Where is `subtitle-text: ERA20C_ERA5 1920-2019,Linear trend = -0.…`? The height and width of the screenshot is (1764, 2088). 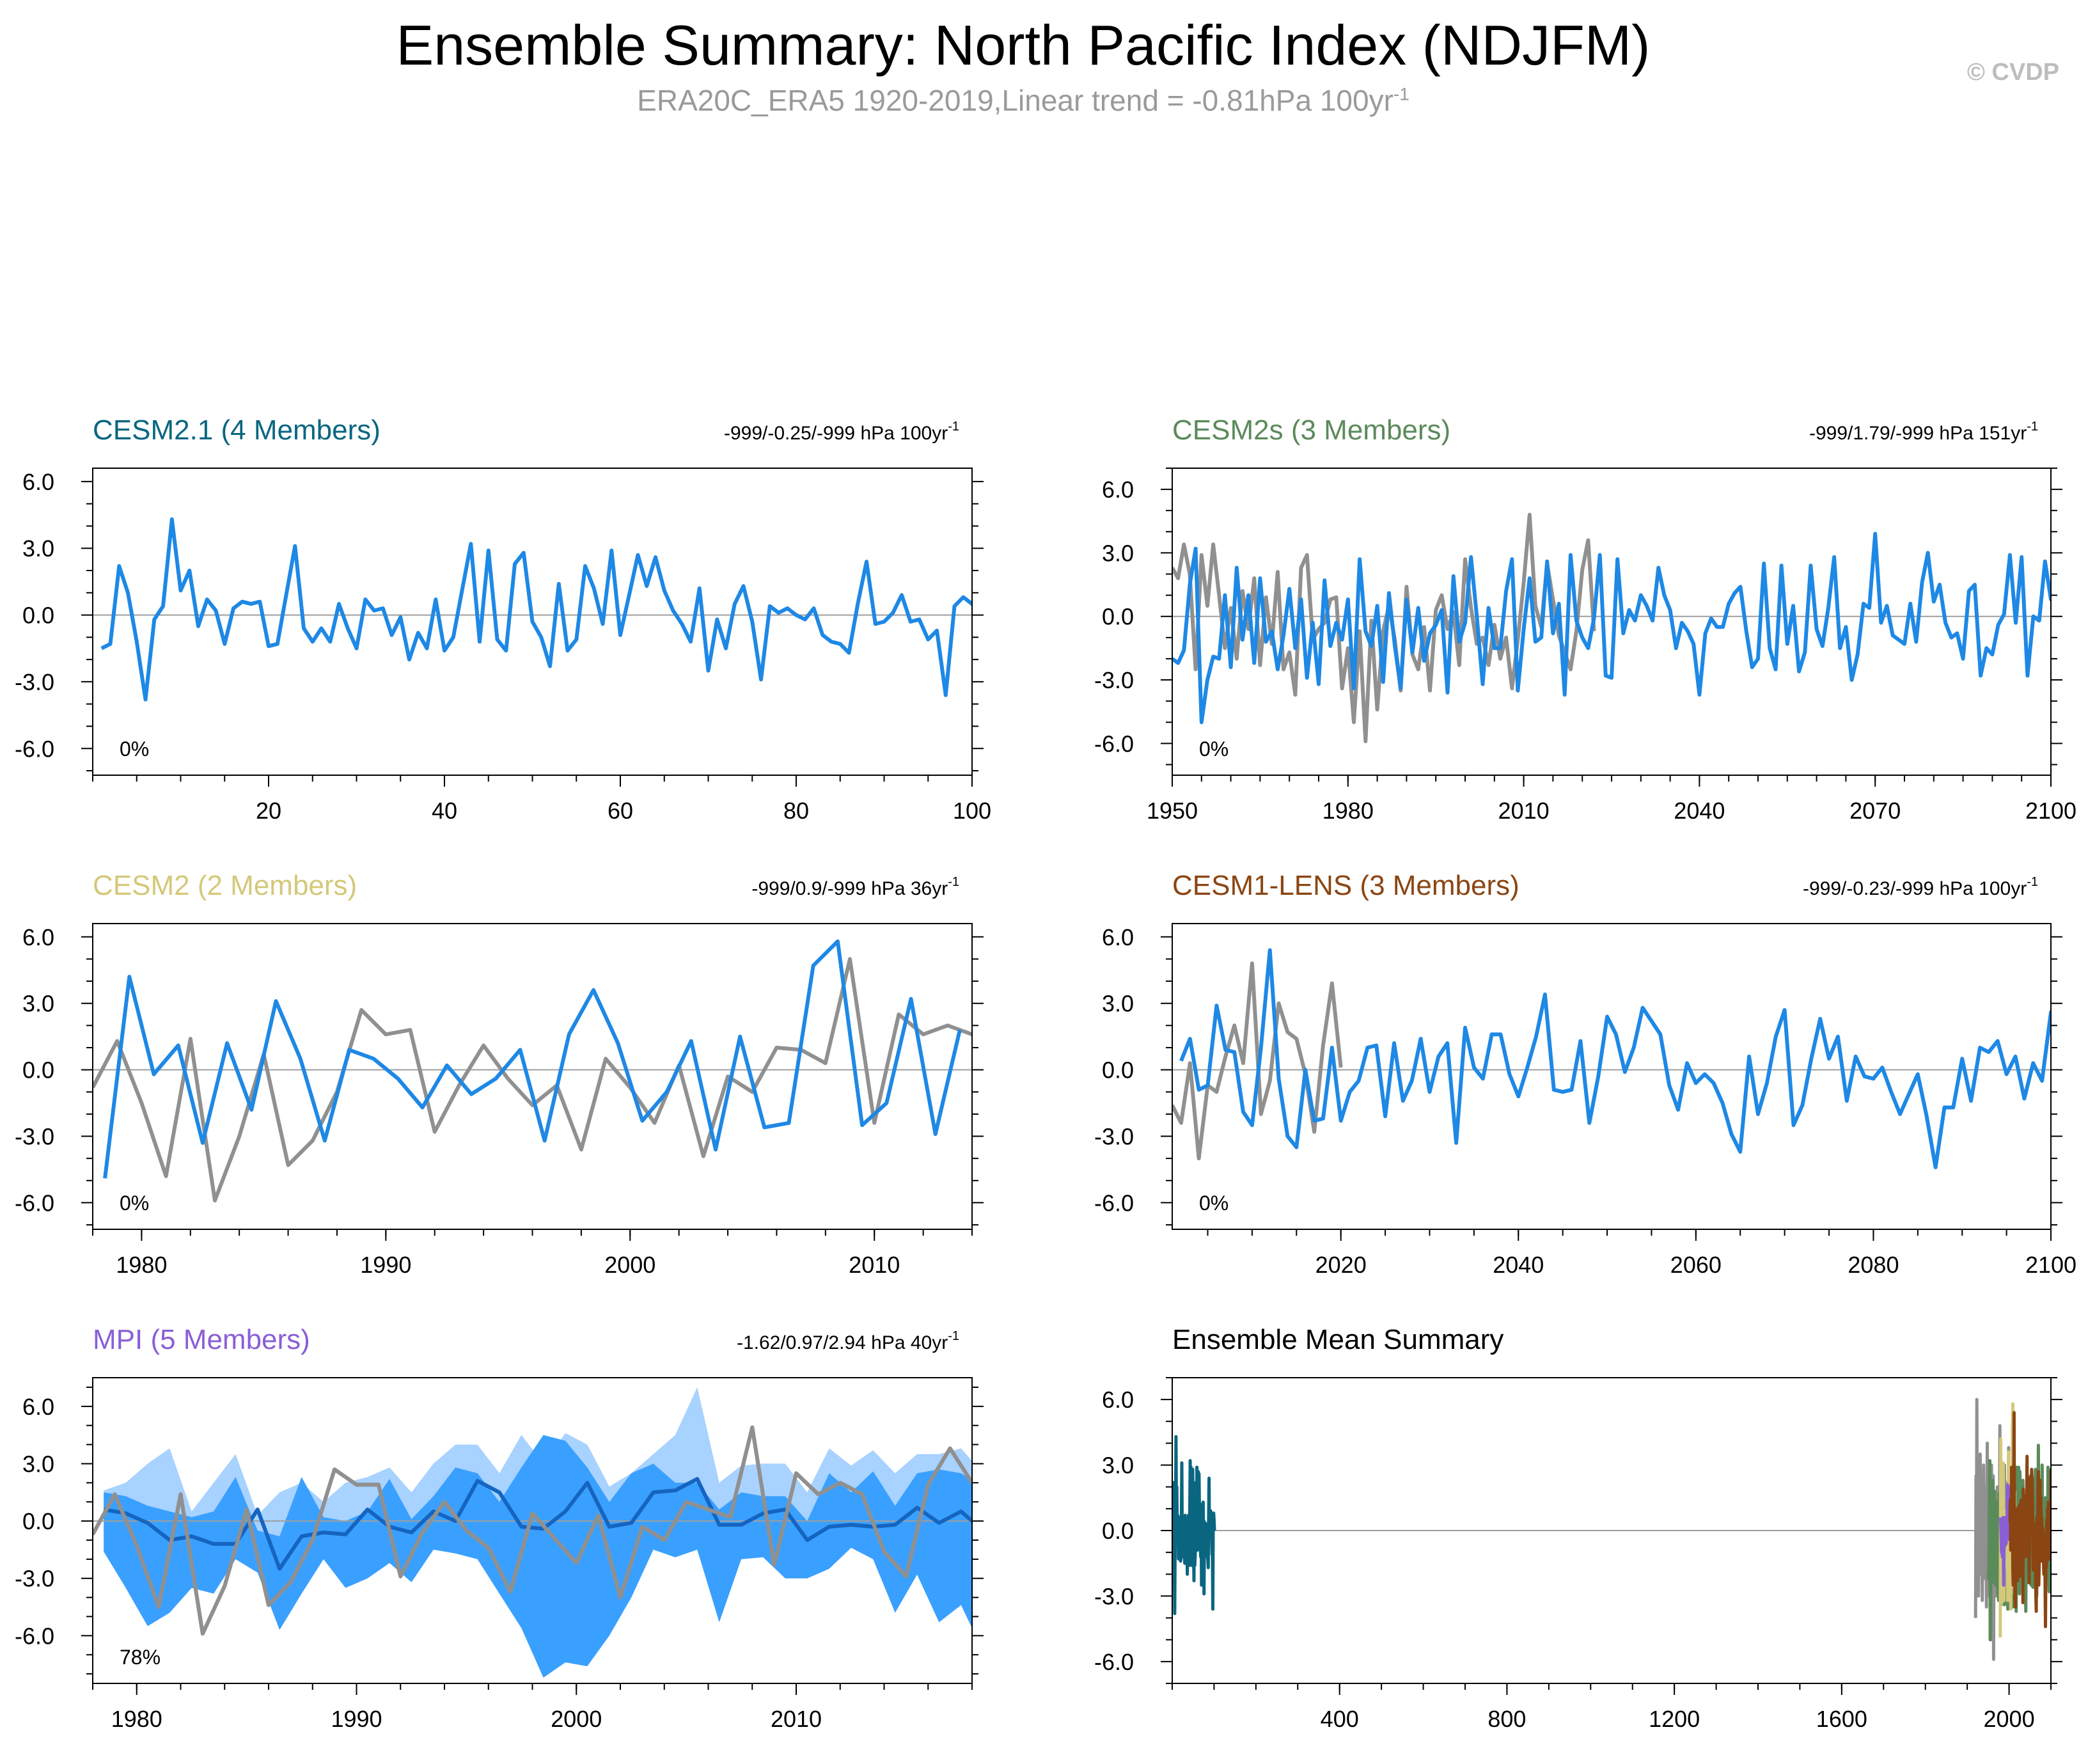
subtitle-text: ERA20C_ERA5 1920-2019,Linear trend = -0.… is located at coordinates (1015, 100).